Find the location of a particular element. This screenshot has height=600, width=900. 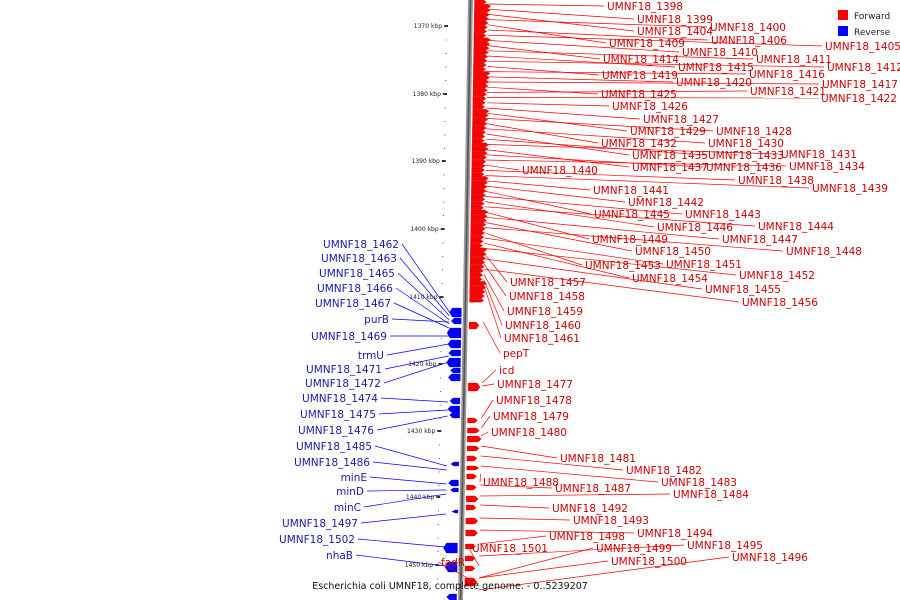

forward-gene-label: UMNF18_1412 is located at coordinates (863, 68).